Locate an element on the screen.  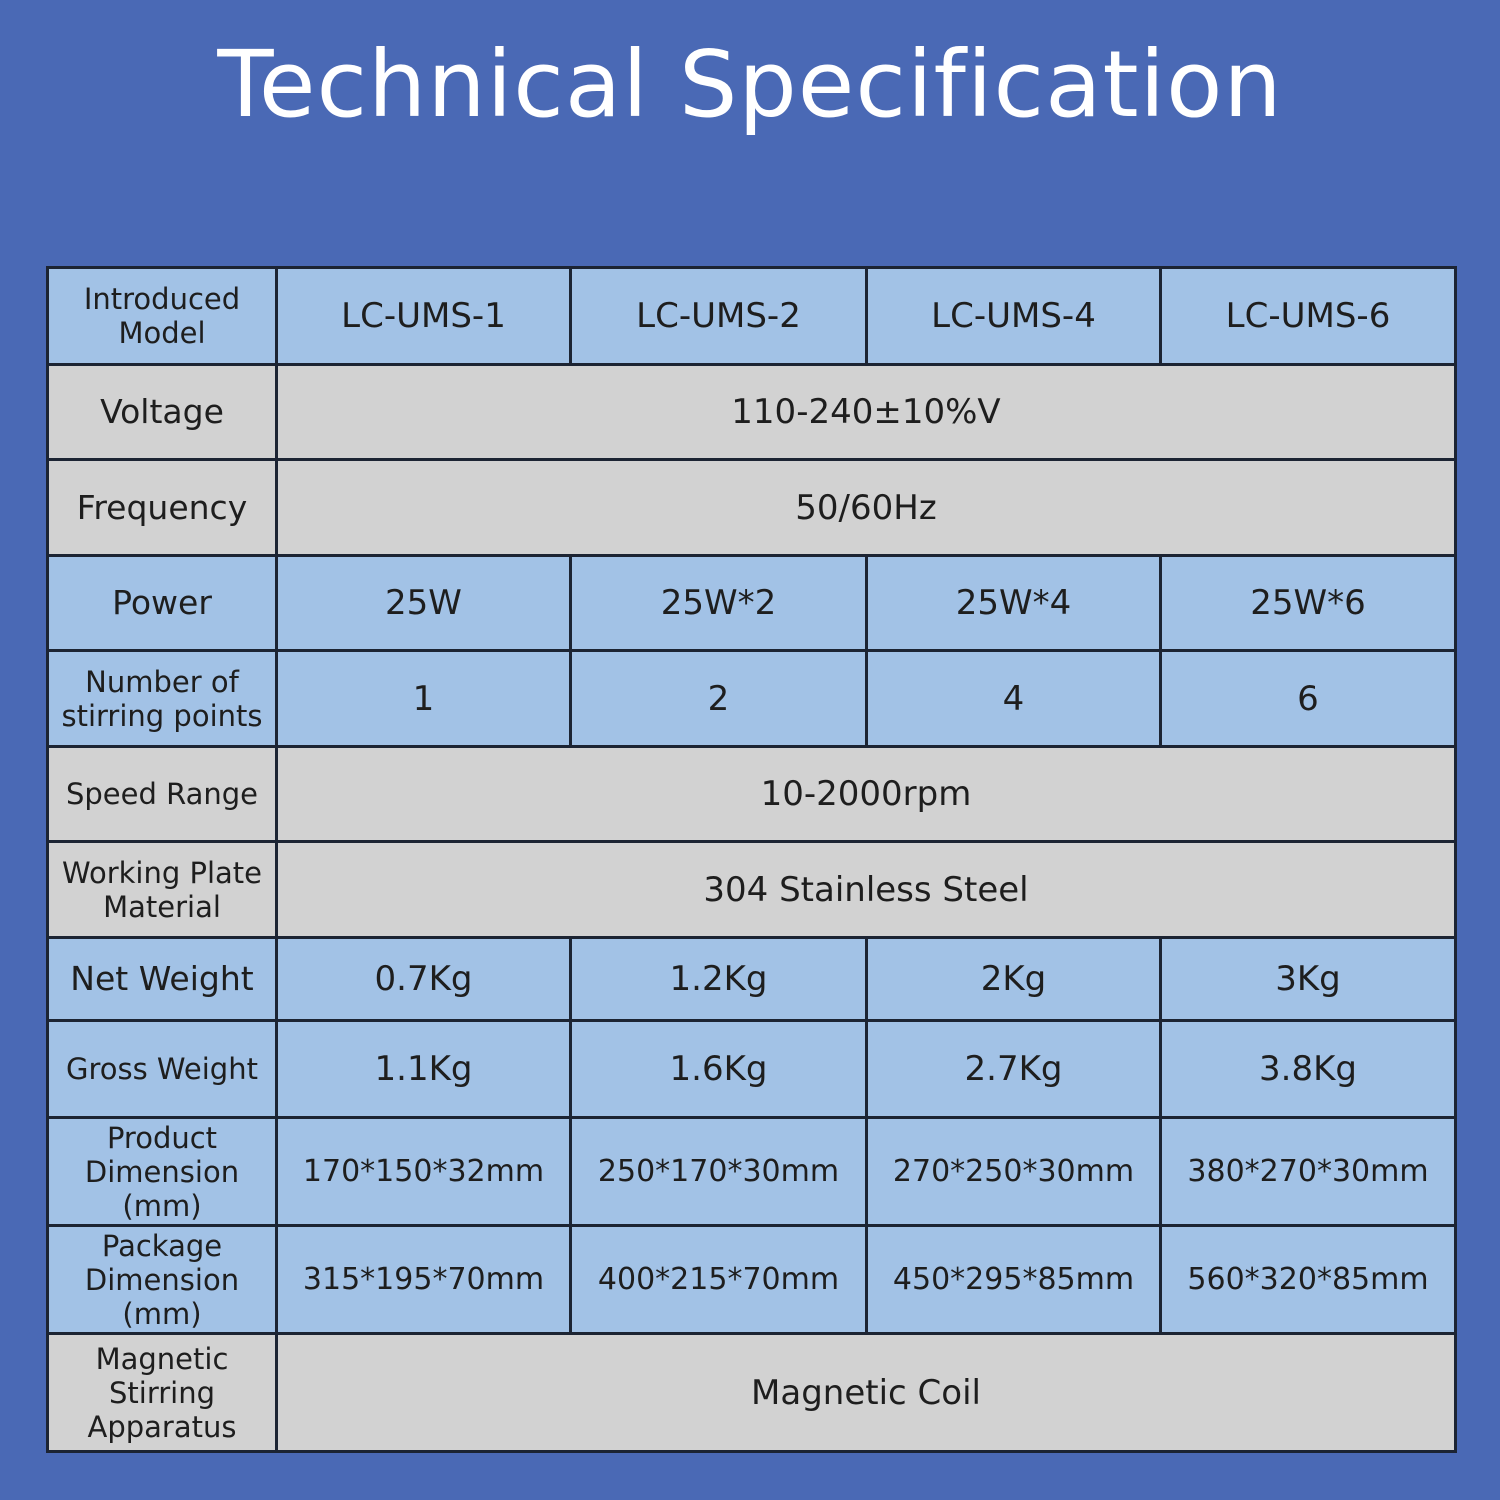
stirring-points-cell: 6 is located at coordinates (1308, 698).